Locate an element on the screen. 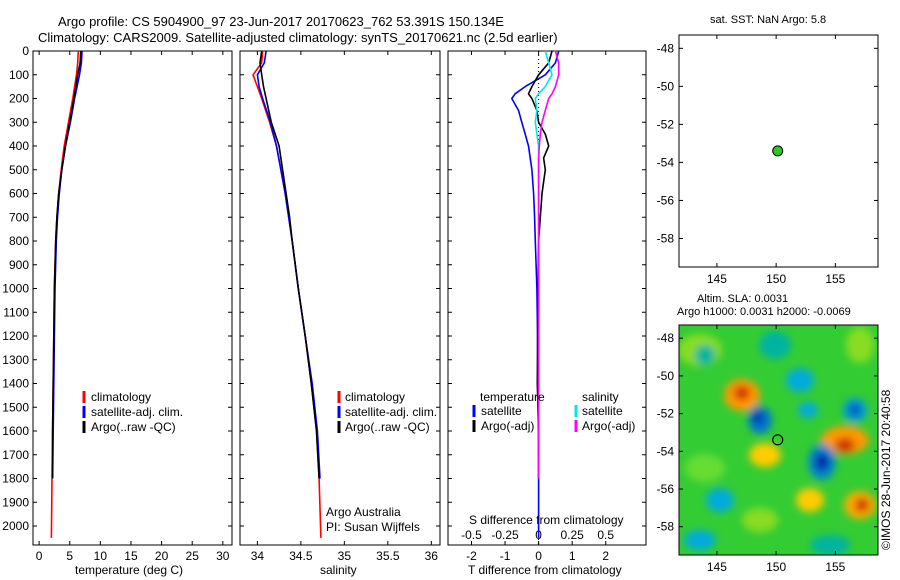 This screenshot has height=580, width=900. temperature-series is located at coordinates (66, 294).